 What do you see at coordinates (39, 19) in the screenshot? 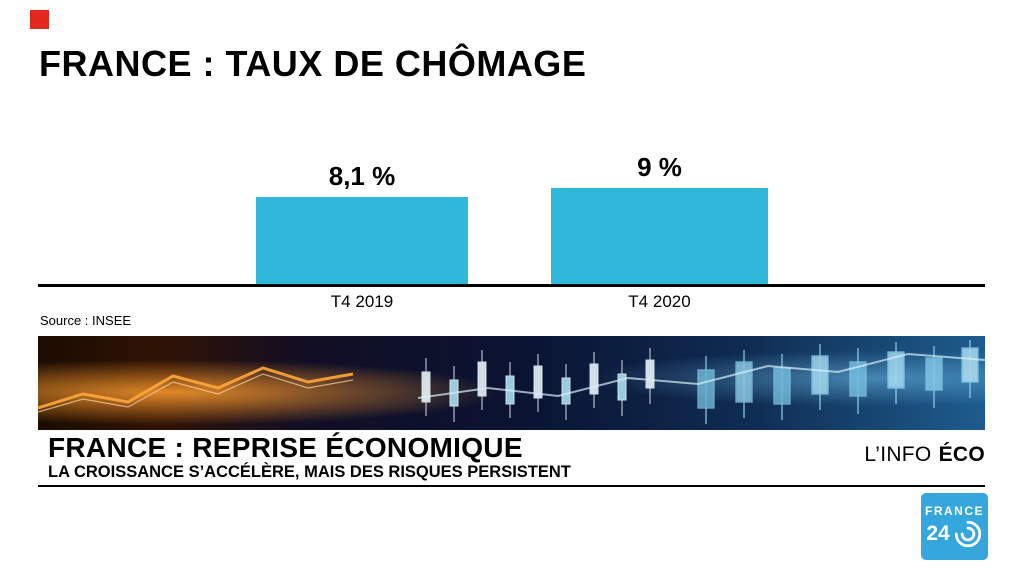
I see `red-ident-square` at bounding box center [39, 19].